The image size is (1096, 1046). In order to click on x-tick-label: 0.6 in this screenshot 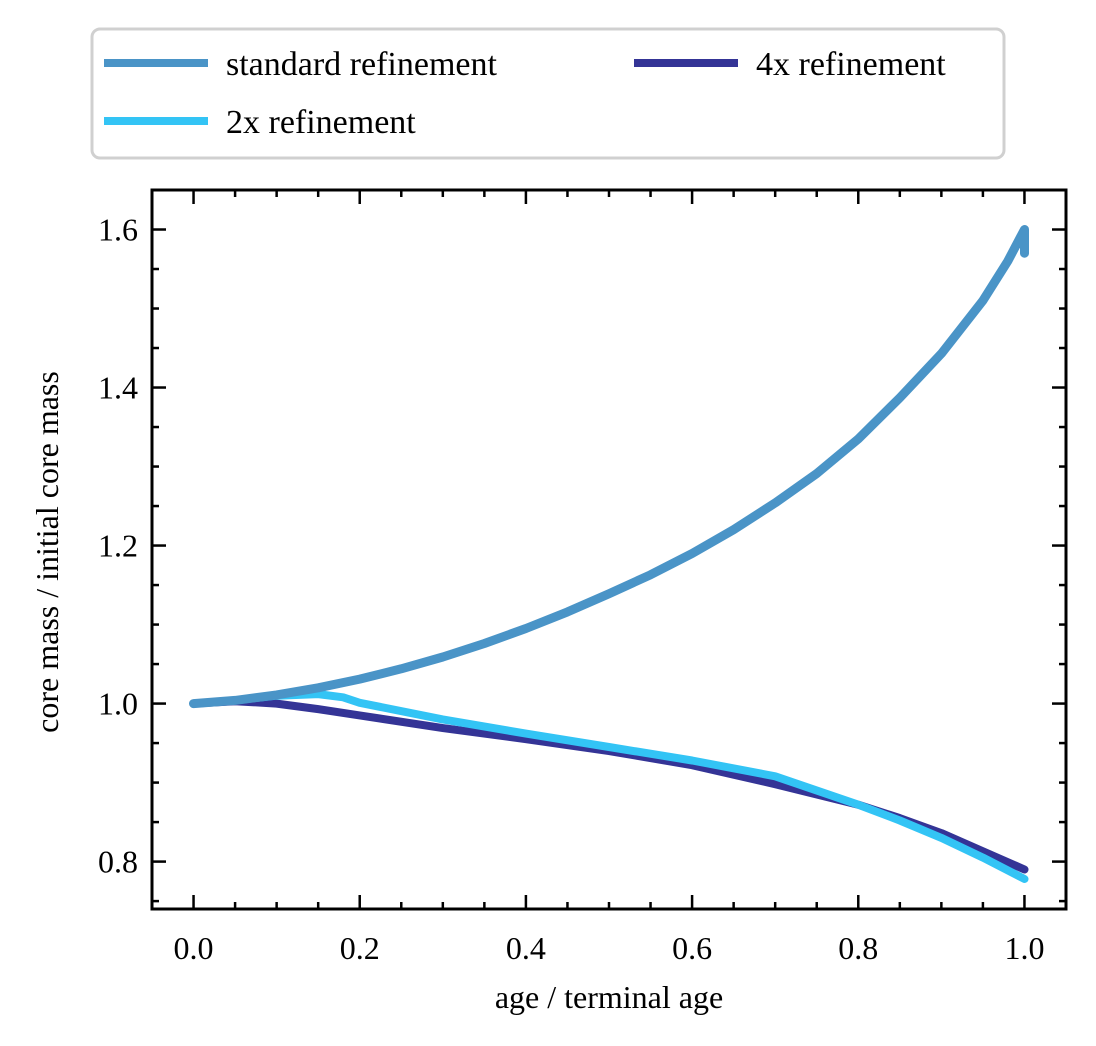, I will do `click(692, 948)`.